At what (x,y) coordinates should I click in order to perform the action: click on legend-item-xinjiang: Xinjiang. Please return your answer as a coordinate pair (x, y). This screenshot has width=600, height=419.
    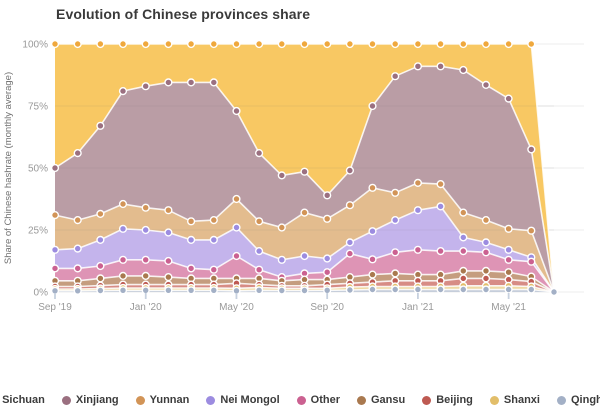
    Looking at the image, I should click on (90, 400).